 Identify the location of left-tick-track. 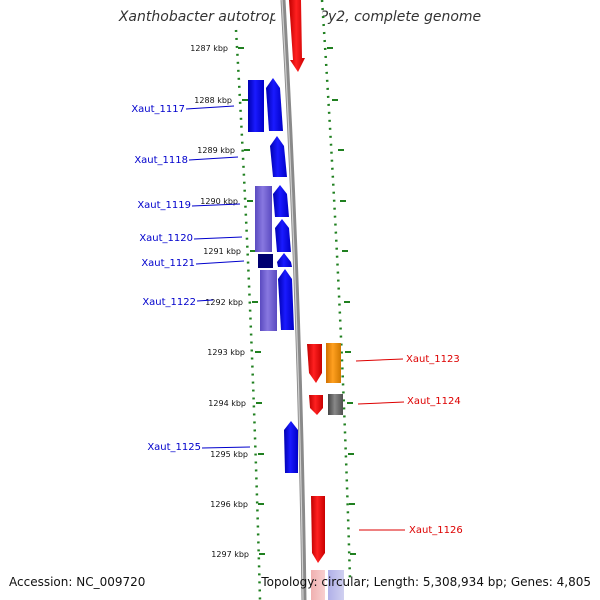
(248, 314).